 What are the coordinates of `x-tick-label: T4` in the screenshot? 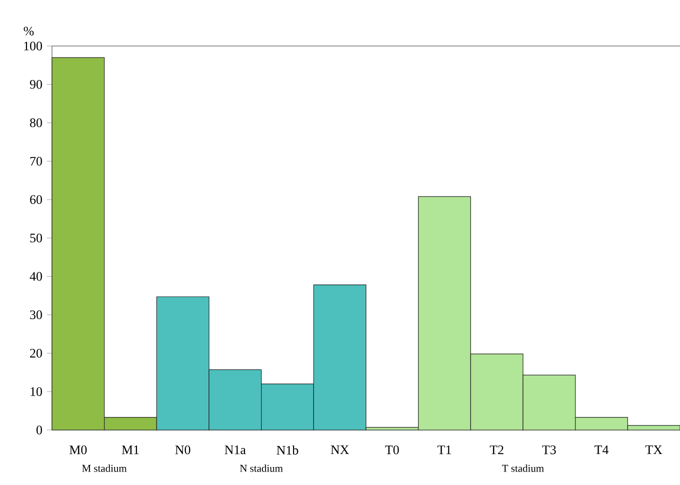 It's located at (601, 450).